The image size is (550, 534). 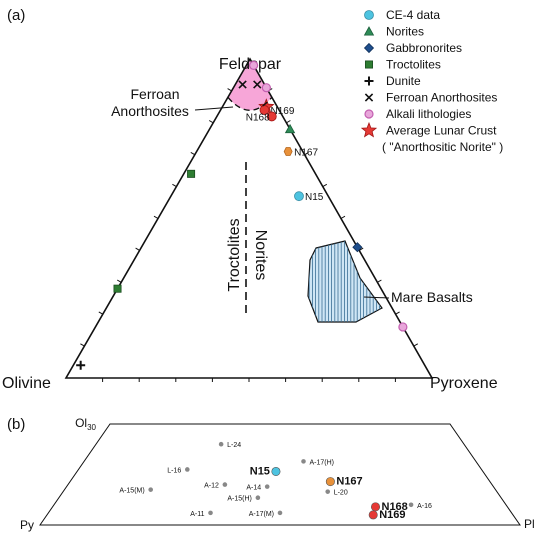 I want to click on sample-label: N168, so click(x=258, y=117).